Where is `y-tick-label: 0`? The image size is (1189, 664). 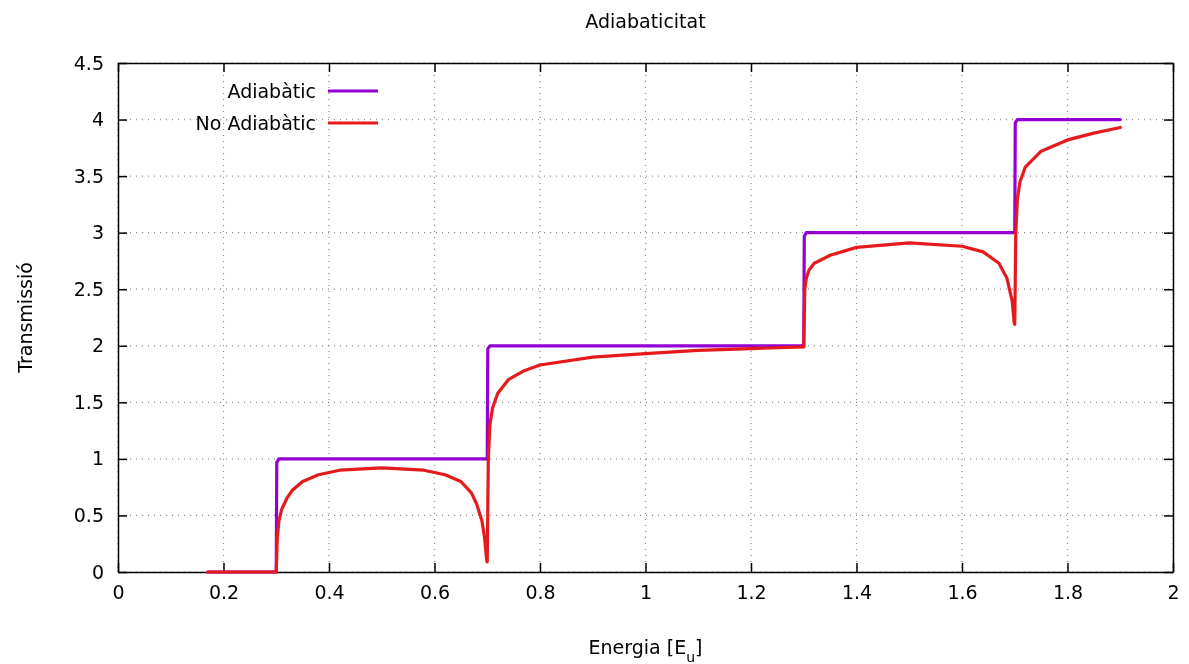 y-tick-label: 0 is located at coordinates (97, 571).